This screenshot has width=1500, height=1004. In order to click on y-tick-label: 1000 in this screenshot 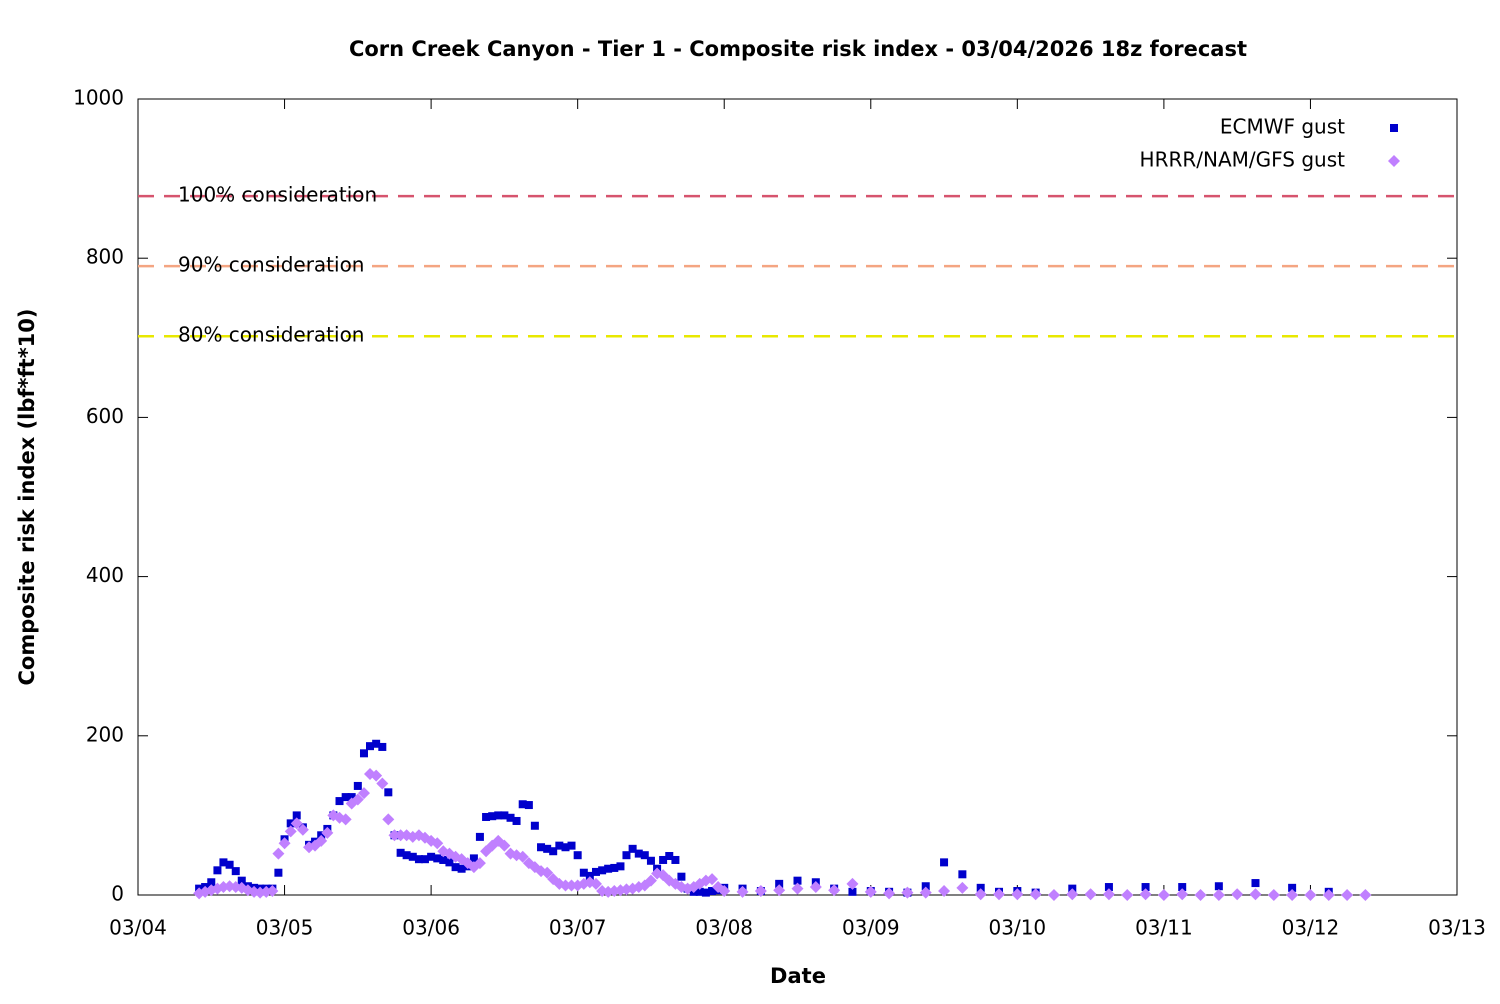, I will do `click(98, 98)`.